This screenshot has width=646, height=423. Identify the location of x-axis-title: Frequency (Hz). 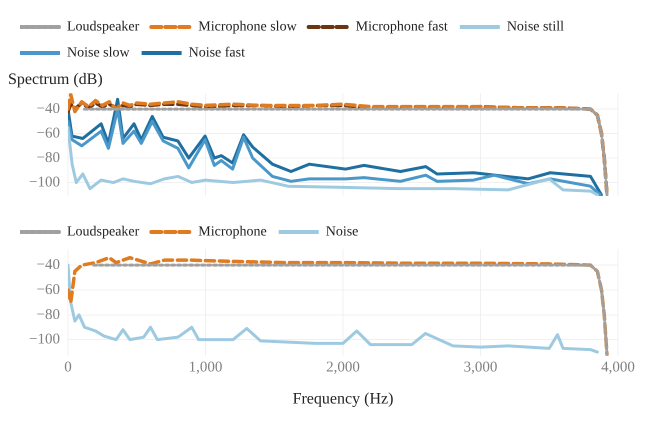
(343, 399).